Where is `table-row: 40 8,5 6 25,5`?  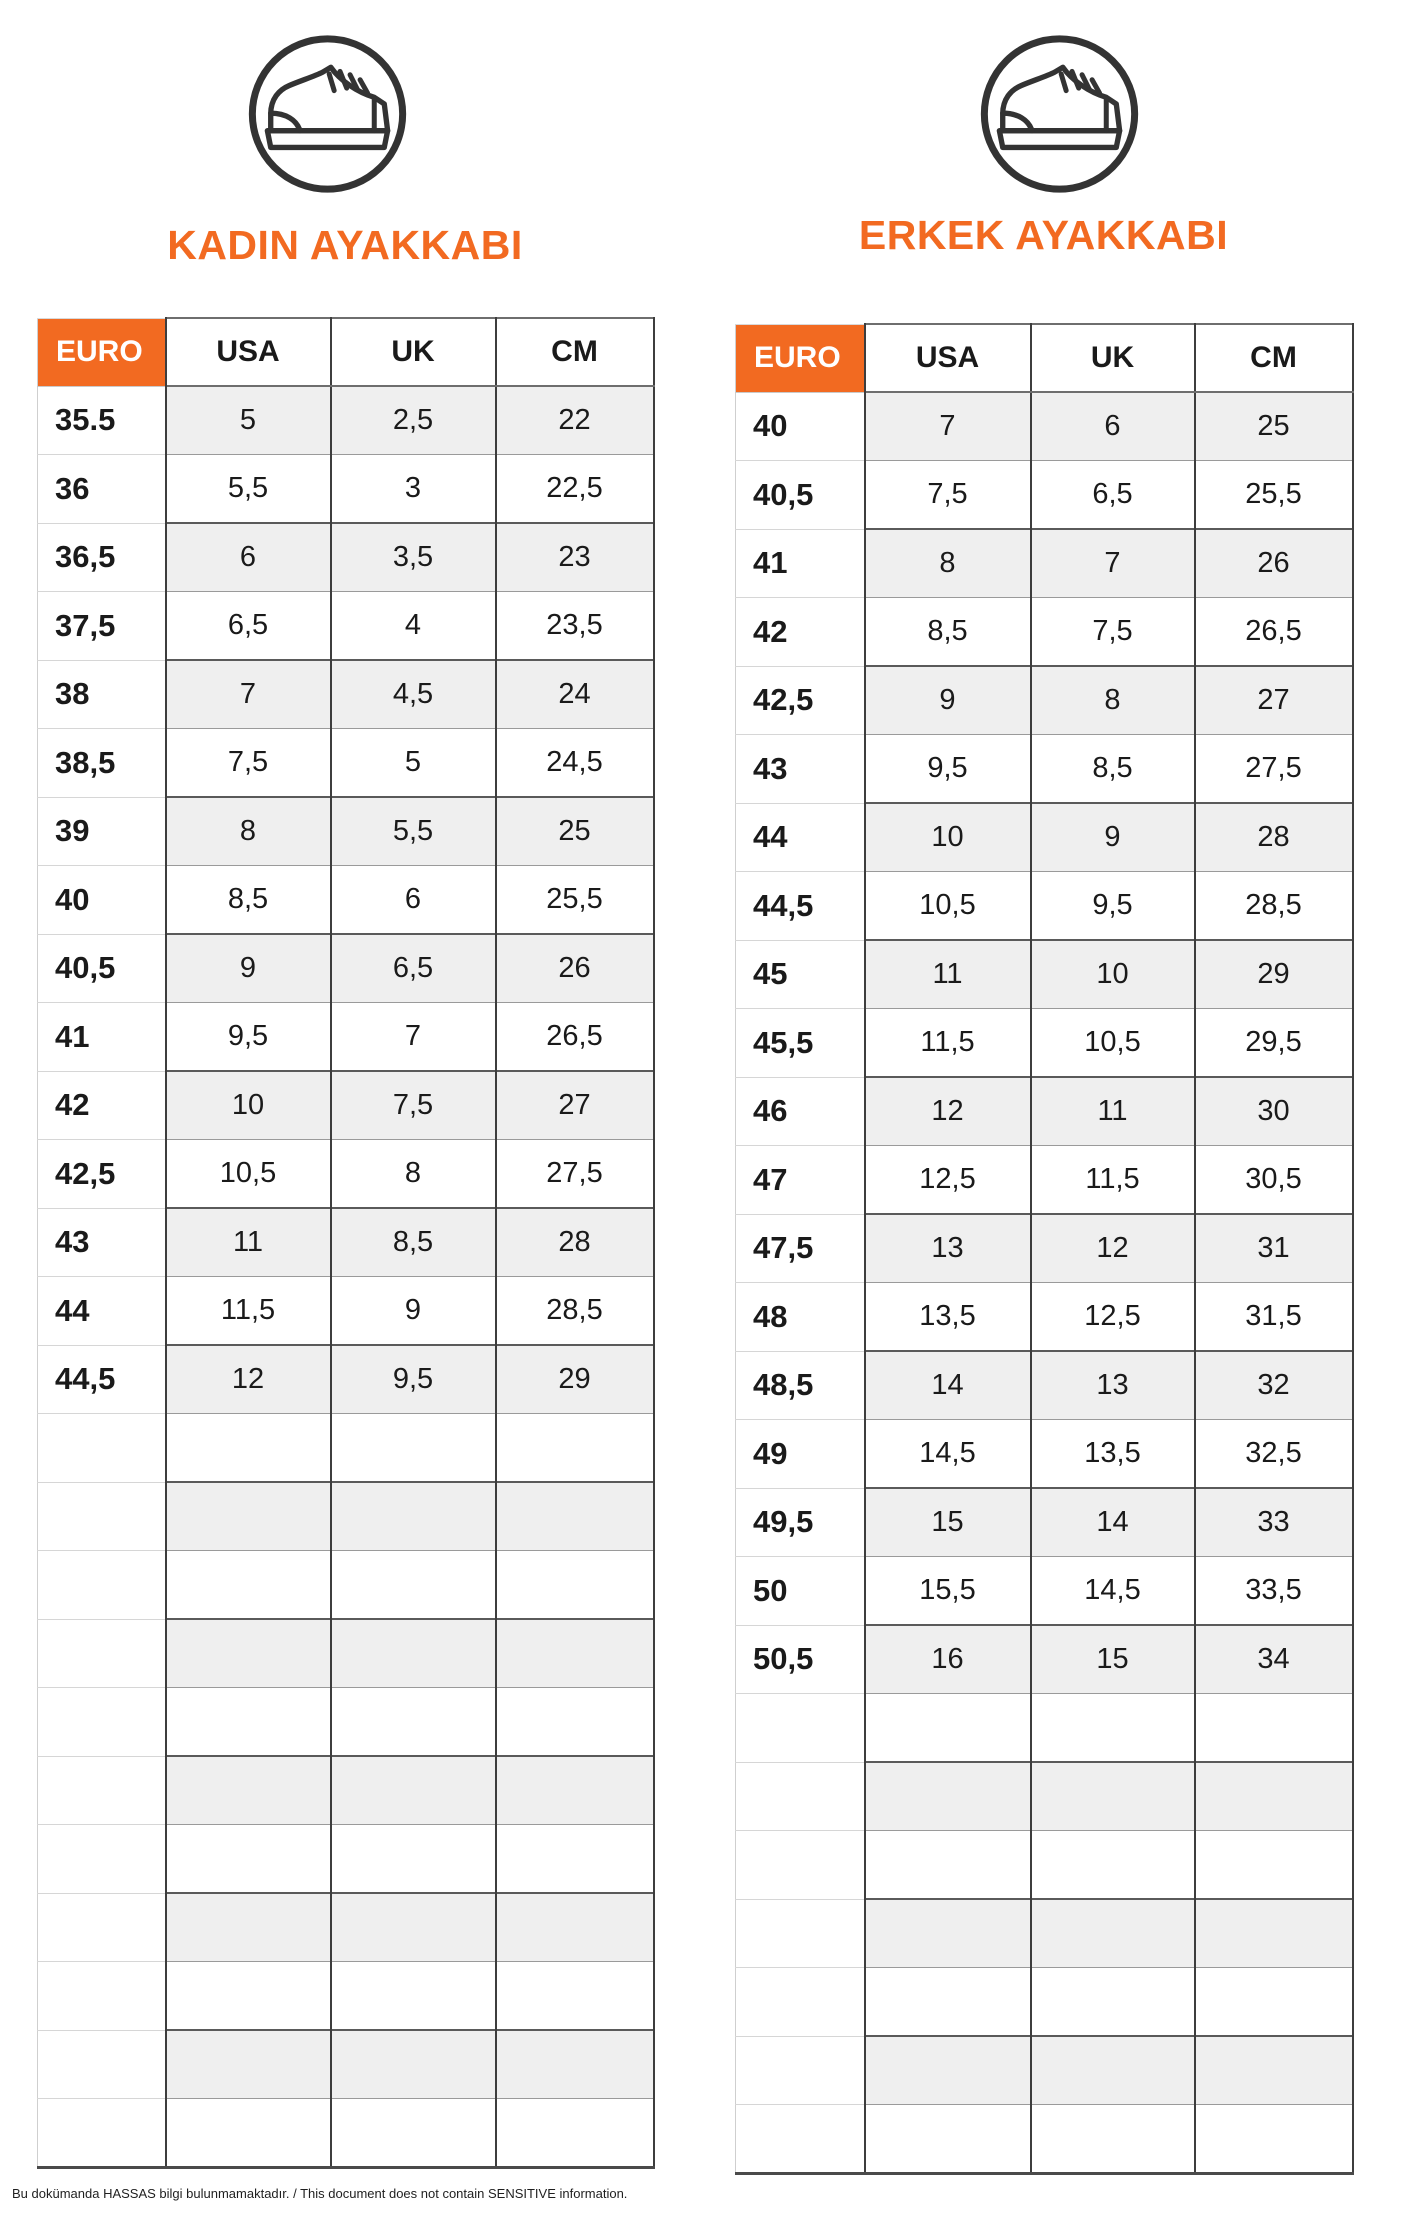 table-row: 40 8,5 6 25,5 is located at coordinates (346, 900).